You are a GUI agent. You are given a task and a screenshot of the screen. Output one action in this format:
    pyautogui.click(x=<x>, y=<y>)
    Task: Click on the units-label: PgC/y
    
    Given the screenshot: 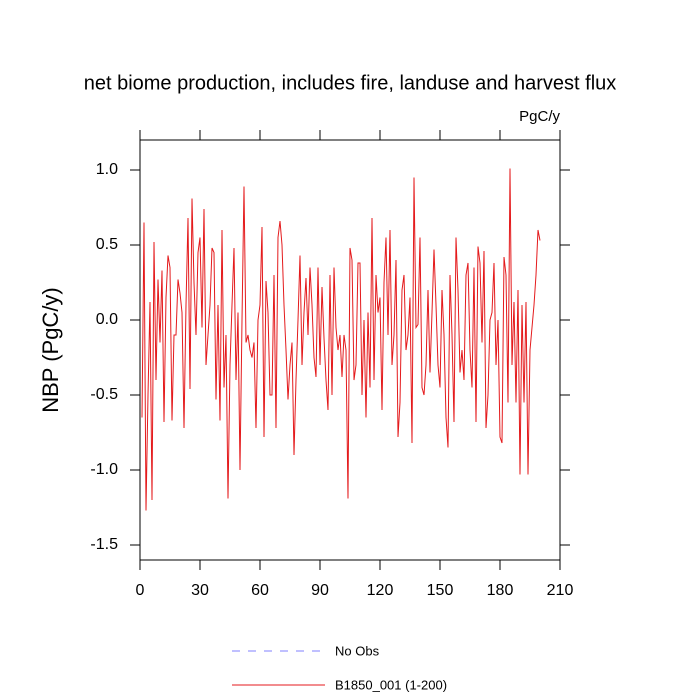 What is the action you would take?
    pyautogui.click(x=539, y=116)
    